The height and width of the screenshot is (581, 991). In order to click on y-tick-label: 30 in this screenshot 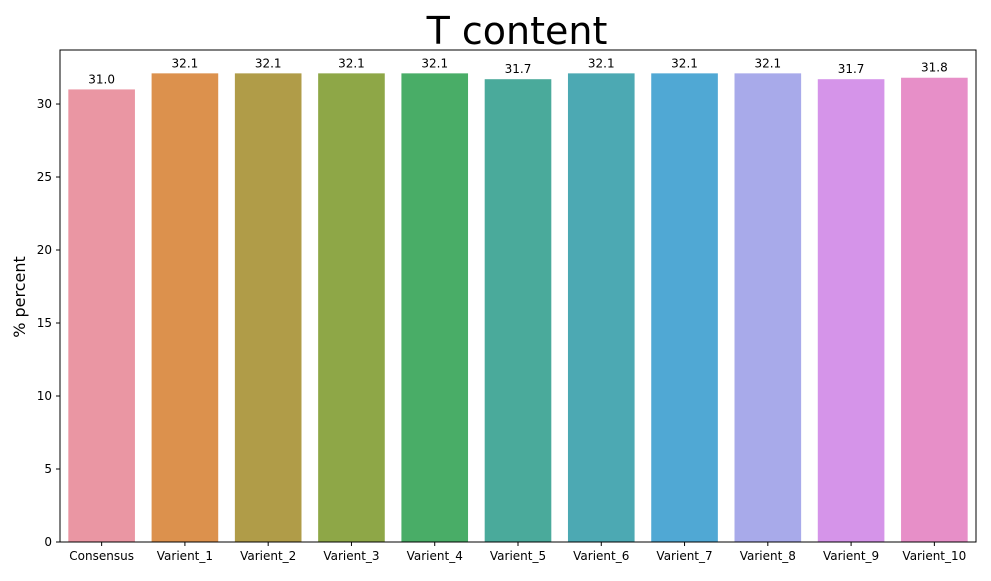, I will do `click(44, 104)`.